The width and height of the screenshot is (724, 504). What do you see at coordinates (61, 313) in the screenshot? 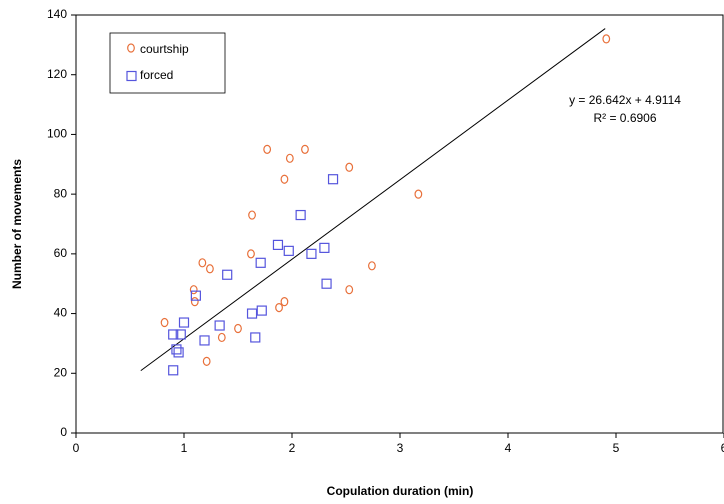
I see `y-tick-label: 40` at bounding box center [61, 313].